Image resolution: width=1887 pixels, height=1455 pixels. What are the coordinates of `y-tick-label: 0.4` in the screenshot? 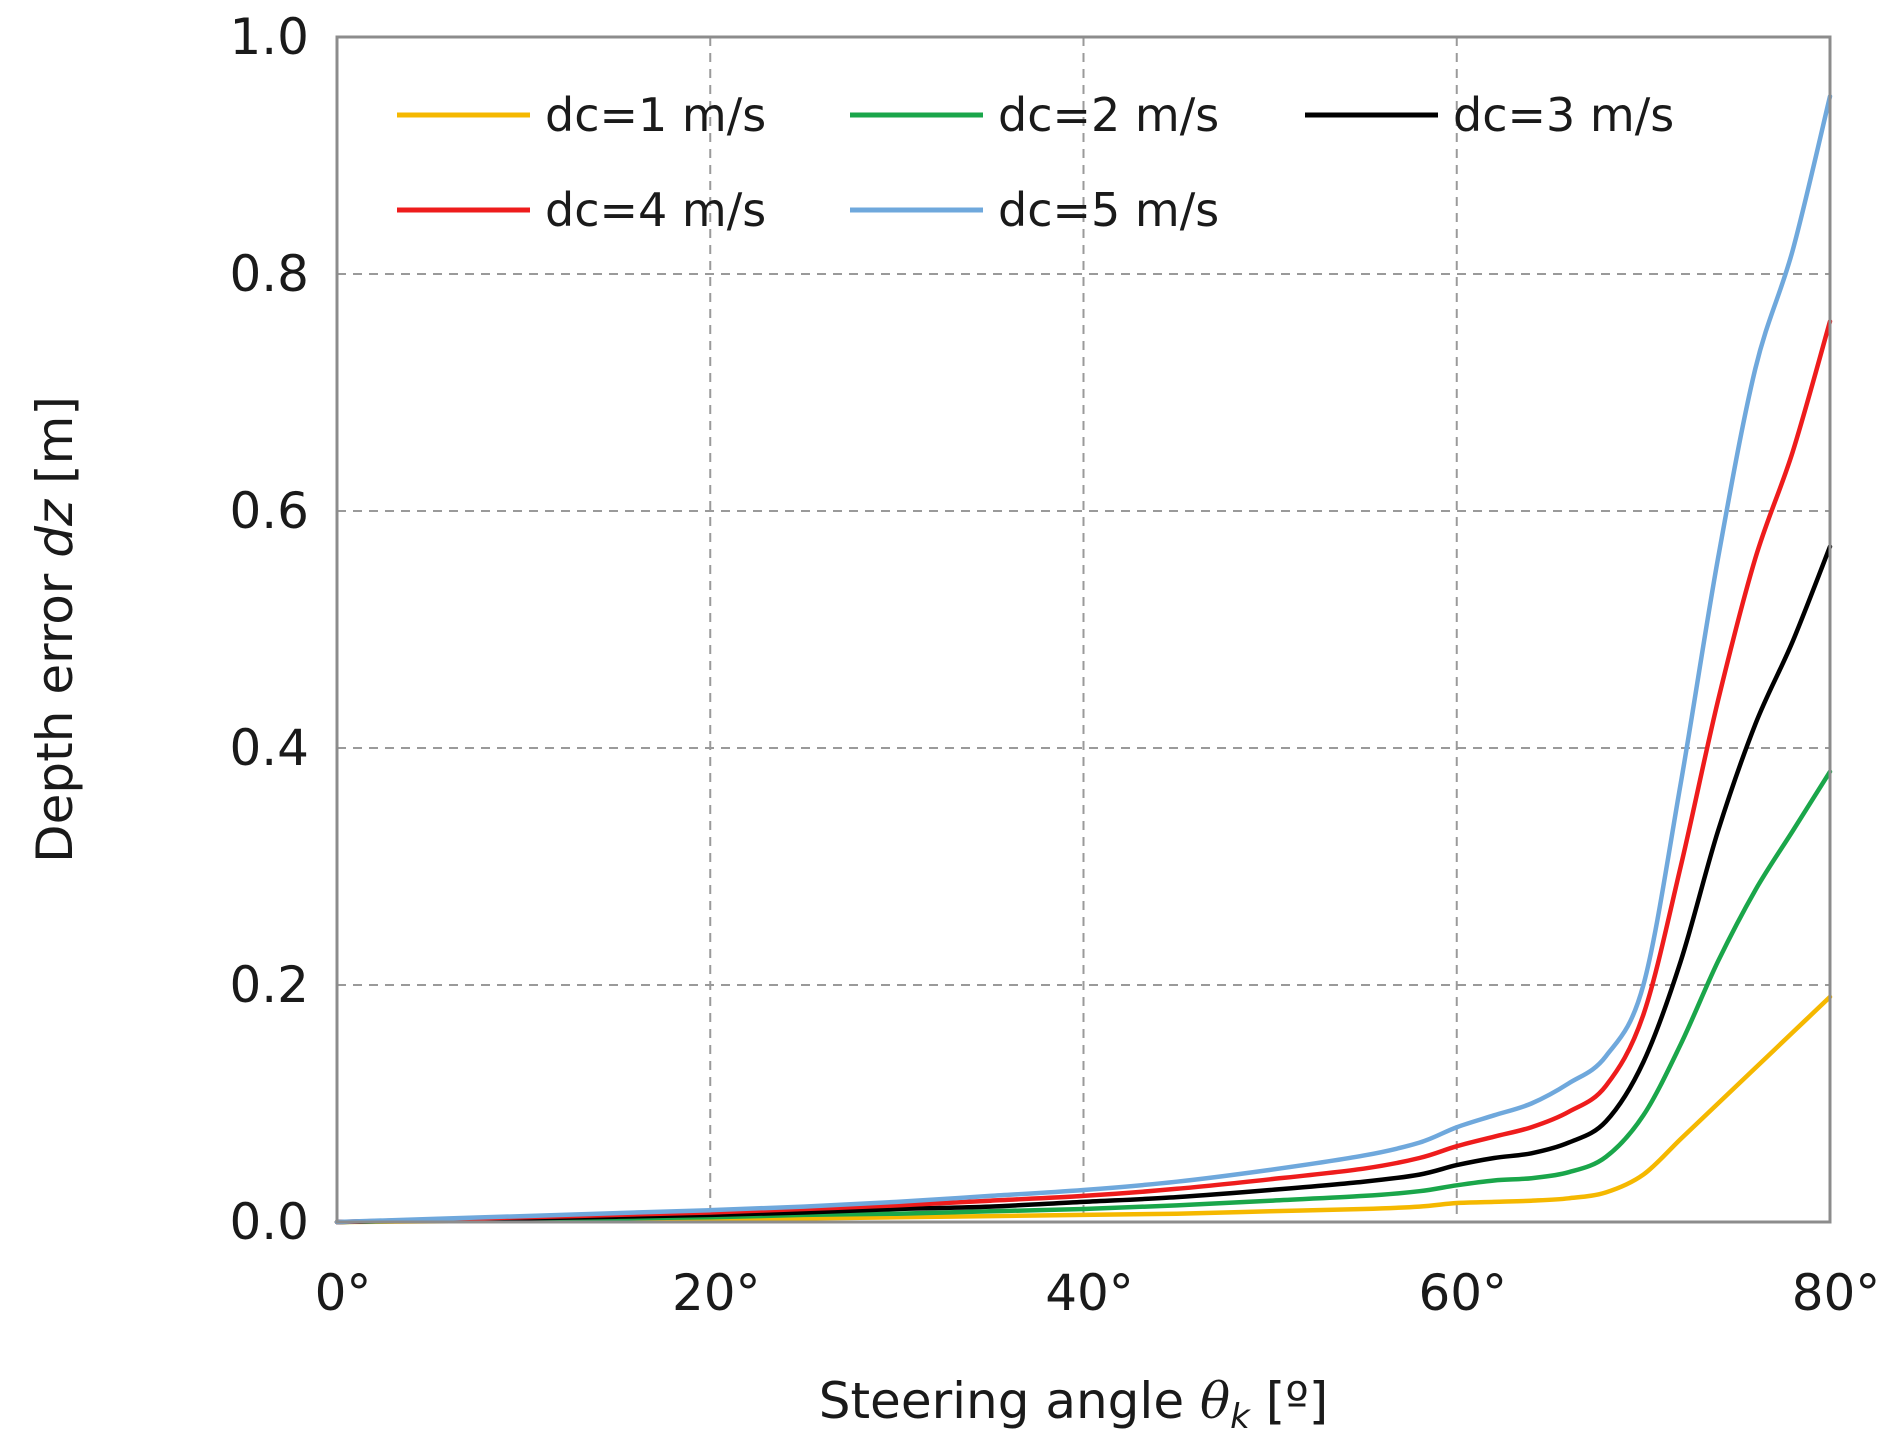 It's located at (269, 748).